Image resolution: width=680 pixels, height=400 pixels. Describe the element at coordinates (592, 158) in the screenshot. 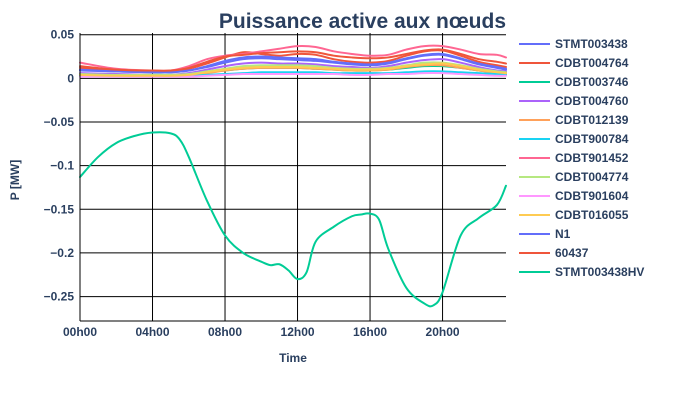

I see `legend-item-label: CDBT901452` at that location.